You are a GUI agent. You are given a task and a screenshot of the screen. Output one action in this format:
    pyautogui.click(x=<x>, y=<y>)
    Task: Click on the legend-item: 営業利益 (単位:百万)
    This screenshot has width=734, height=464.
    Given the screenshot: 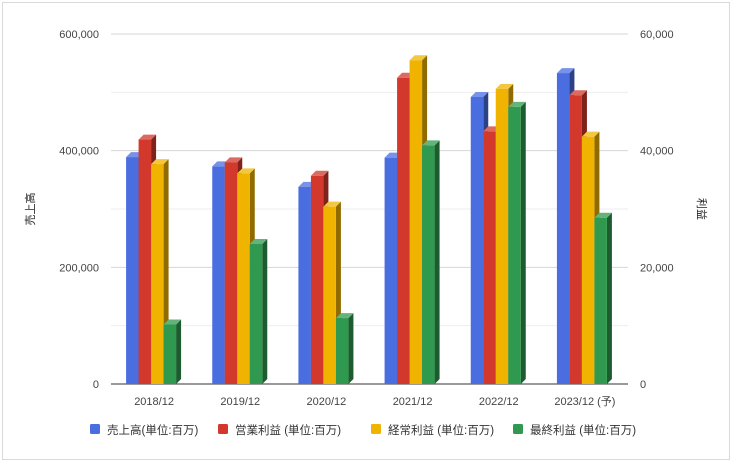 What is the action you would take?
    pyautogui.click(x=279, y=430)
    